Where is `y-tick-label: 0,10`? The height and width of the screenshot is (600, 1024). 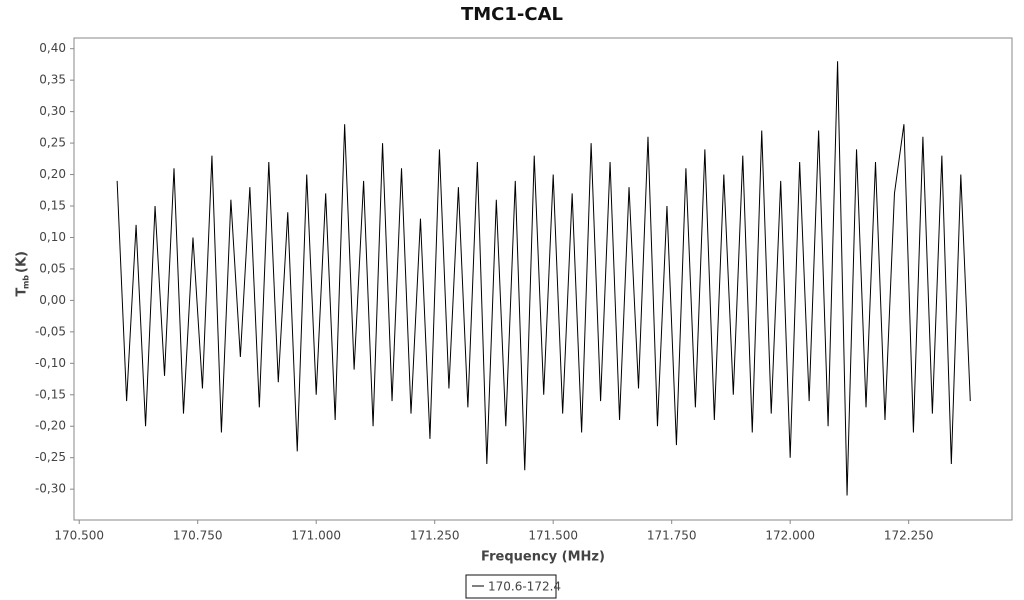 y-tick-label: 0,10 is located at coordinates (52, 237).